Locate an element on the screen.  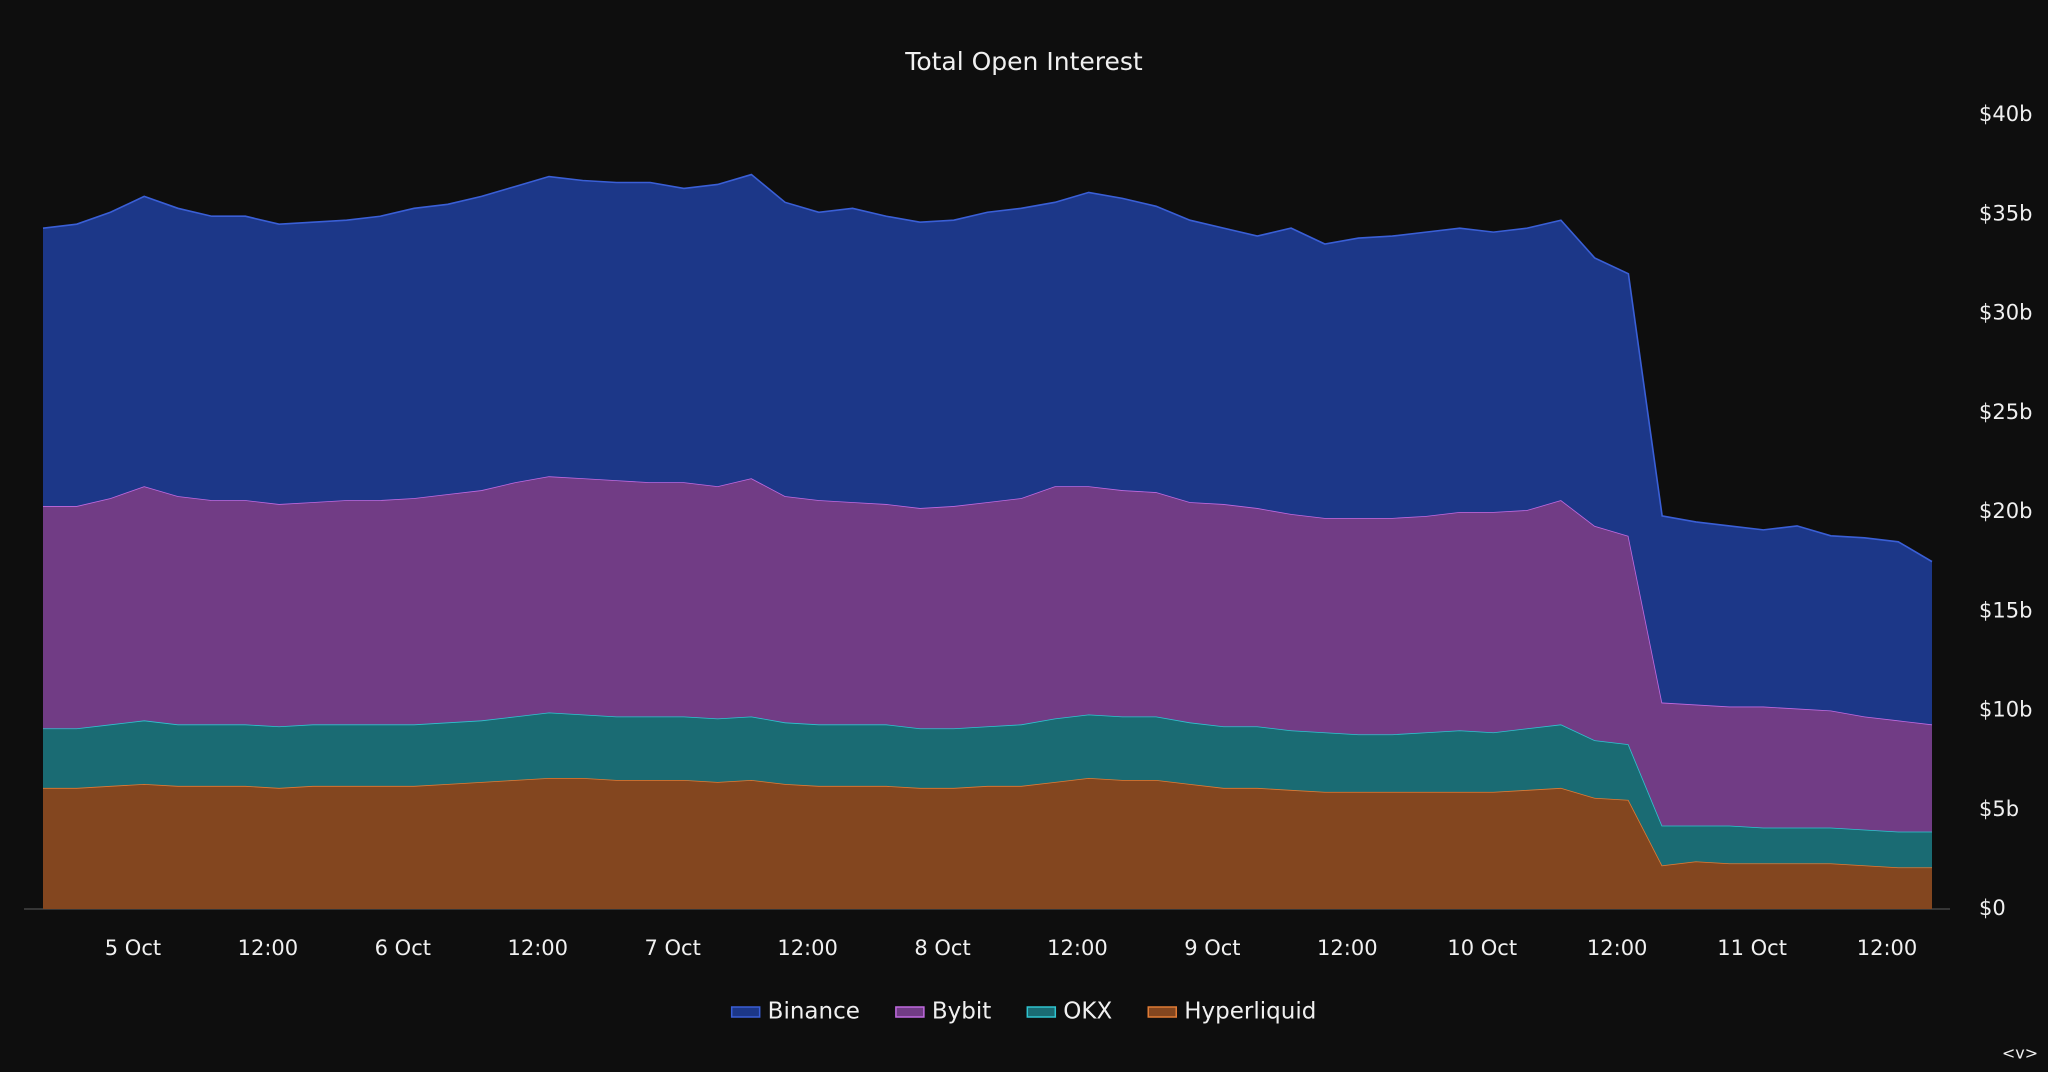
chart-title: Total Open Interest is located at coordinates (1023, 61).